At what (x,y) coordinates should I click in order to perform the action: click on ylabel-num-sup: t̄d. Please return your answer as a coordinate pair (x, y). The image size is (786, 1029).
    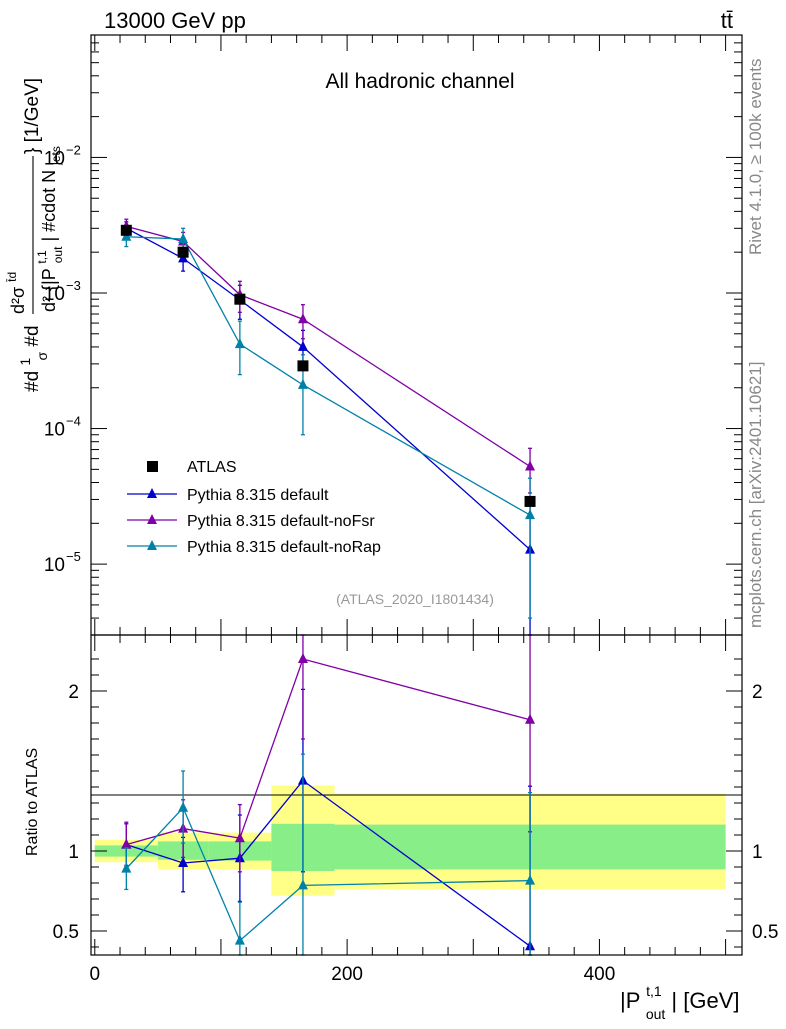
    Looking at the image, I should click on (12, 277).